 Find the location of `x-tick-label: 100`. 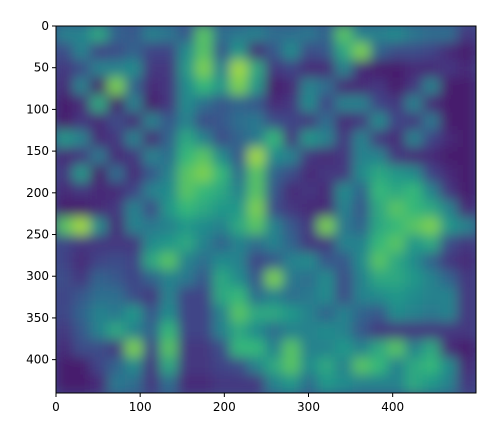

x-tick-label: 100 is located at coordinates (140, 407).